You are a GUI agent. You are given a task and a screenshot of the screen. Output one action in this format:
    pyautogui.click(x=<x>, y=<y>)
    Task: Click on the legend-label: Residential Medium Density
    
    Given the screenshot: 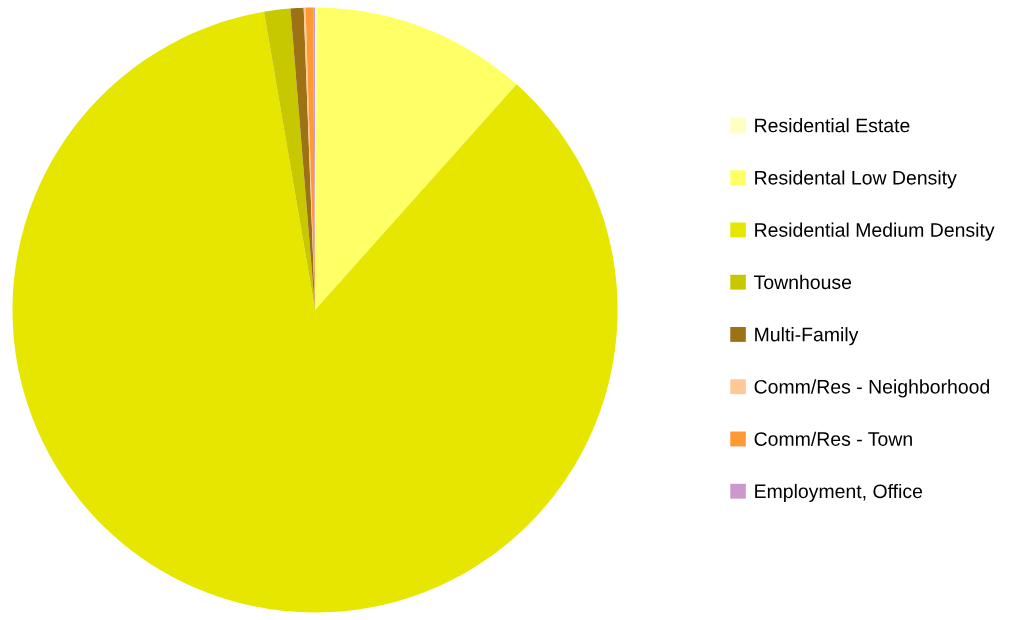 What is the action you would take?
    pyautogui.click(x=875, y=231)
    